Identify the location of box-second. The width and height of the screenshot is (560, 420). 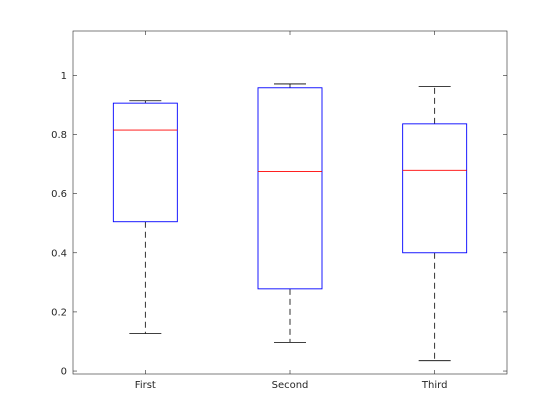
(290, 213).